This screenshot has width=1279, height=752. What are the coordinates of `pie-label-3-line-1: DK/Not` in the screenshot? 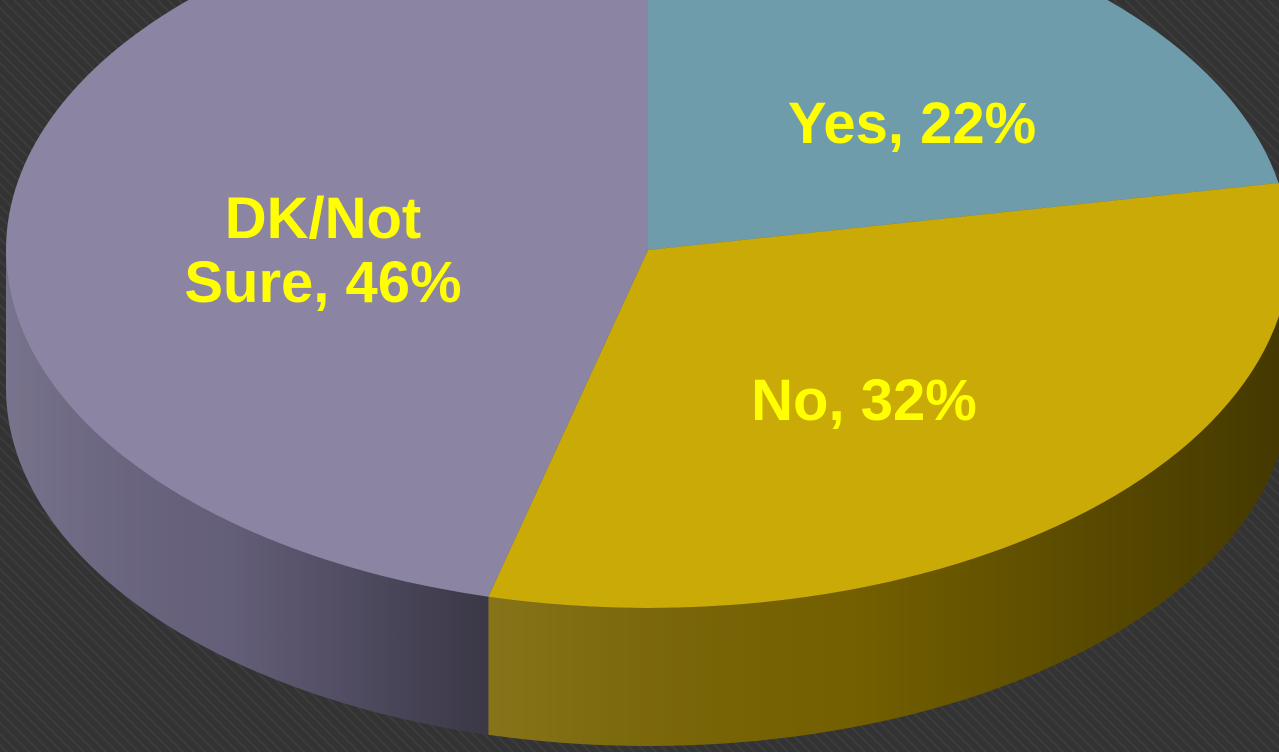 It's located at (323, 218).